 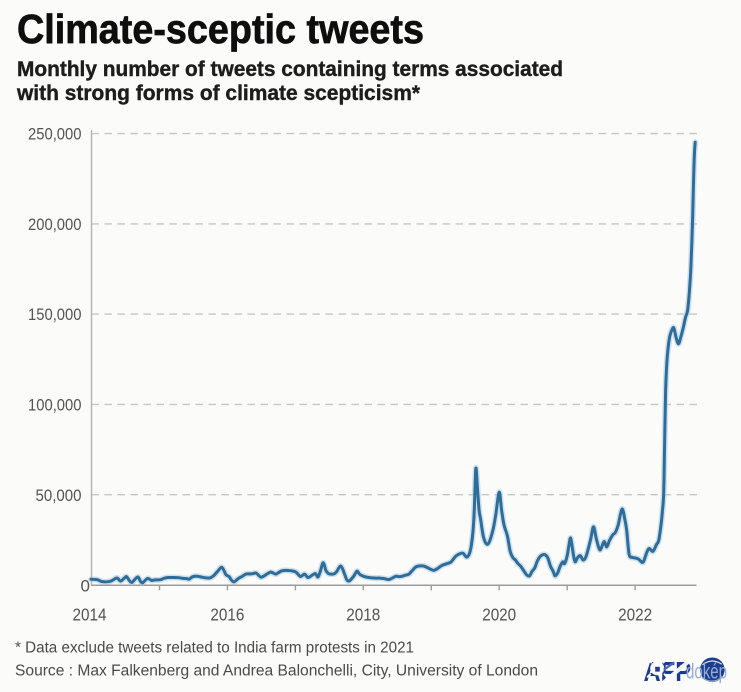 What do you see at coordinates (499, 615) in the screenshot?
I see `svg-text: 2020` at bounding box center [499, 615].